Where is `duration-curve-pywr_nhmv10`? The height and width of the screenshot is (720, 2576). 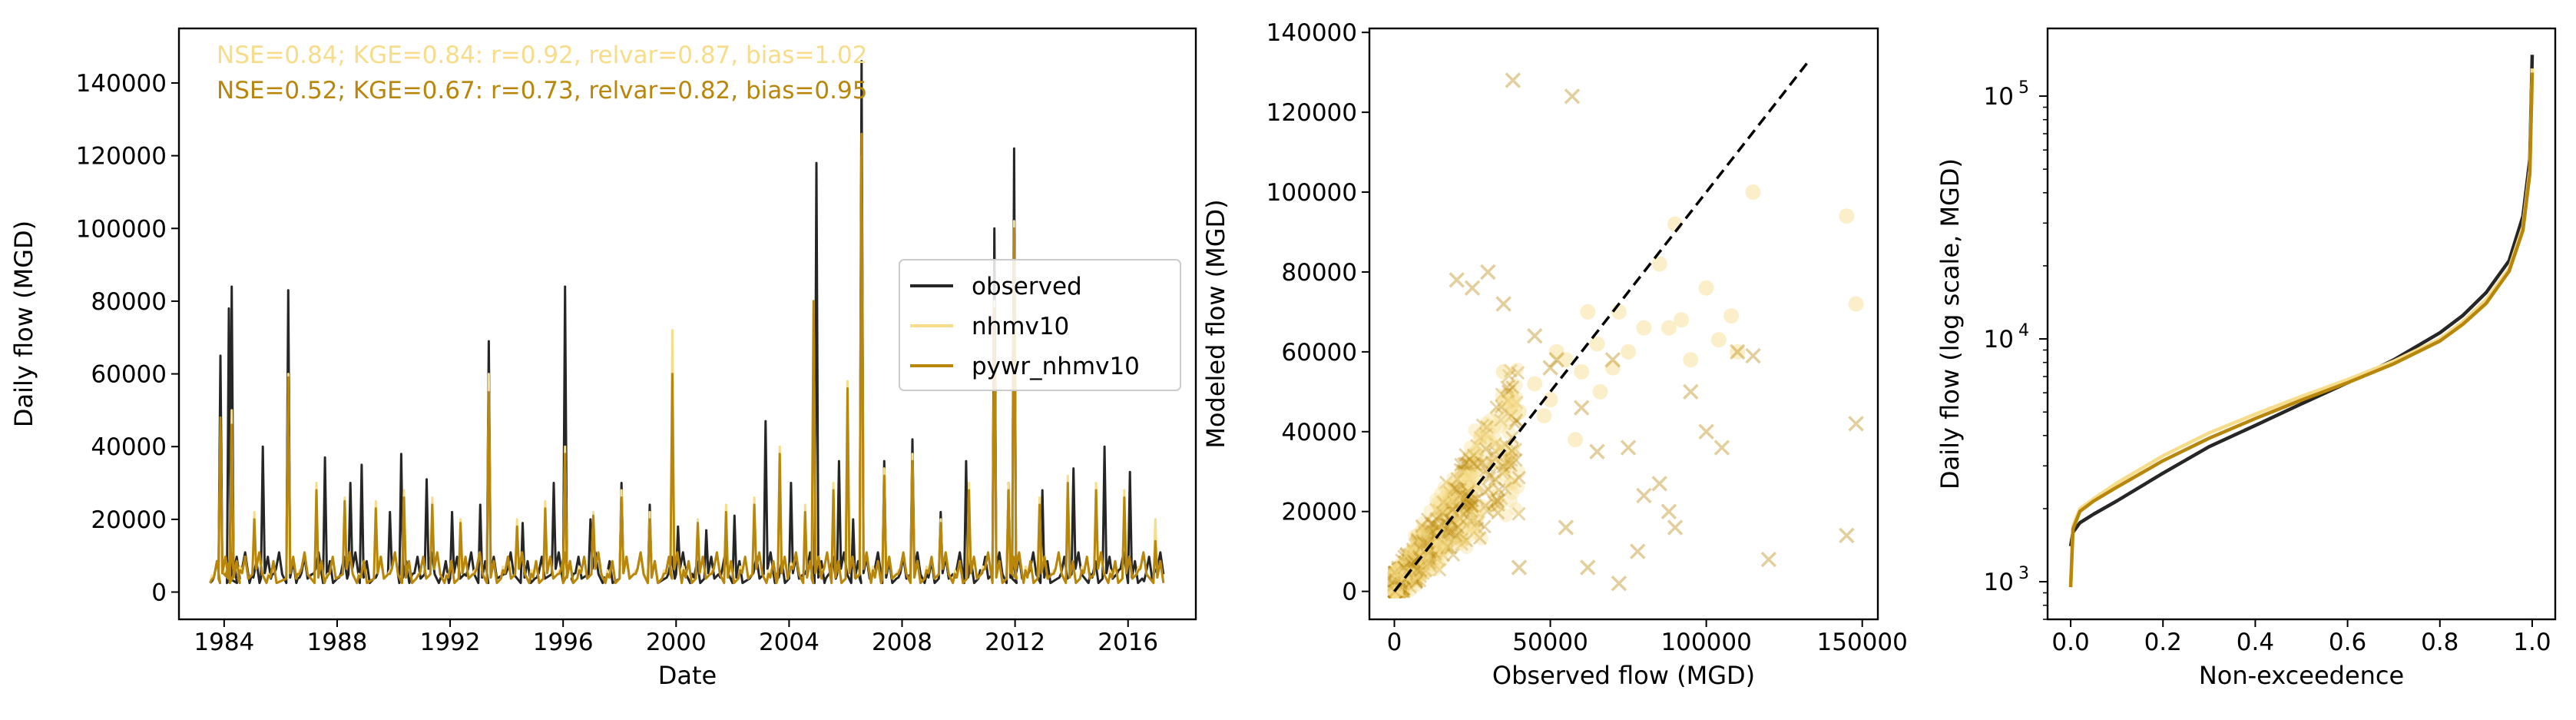 duration-curve-pywr_nhmv10 is located at coordinates (2301, 330).